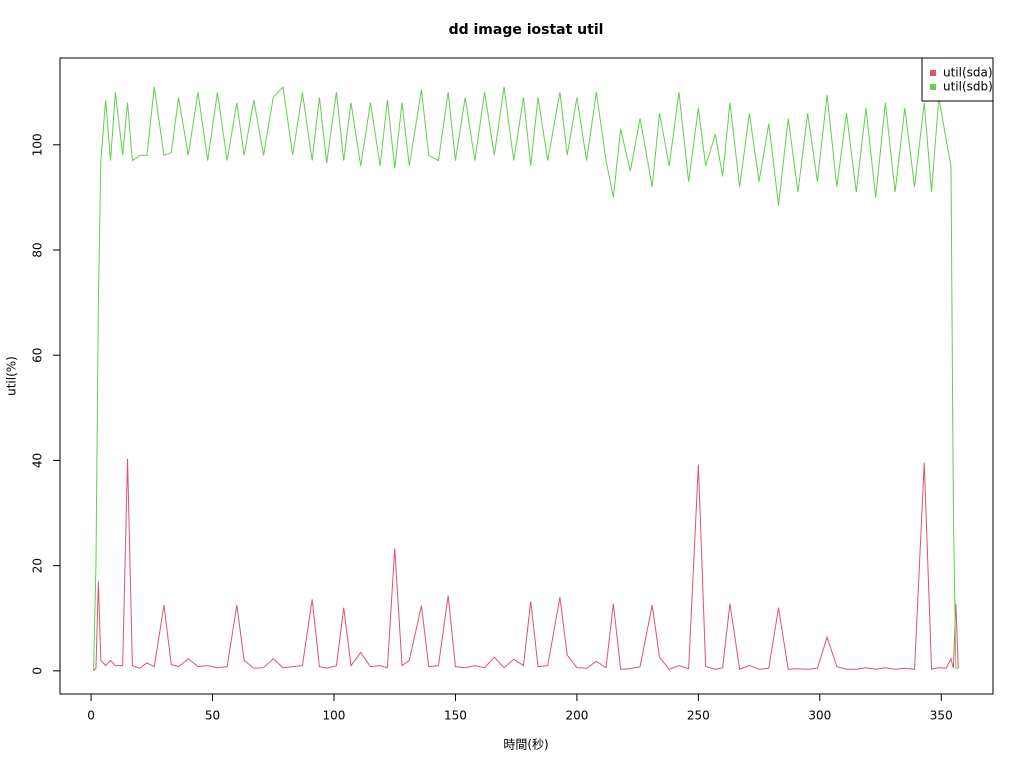 The image size is (1024, 772). I want to click on x-tick-label: 200, so click(576, 716).